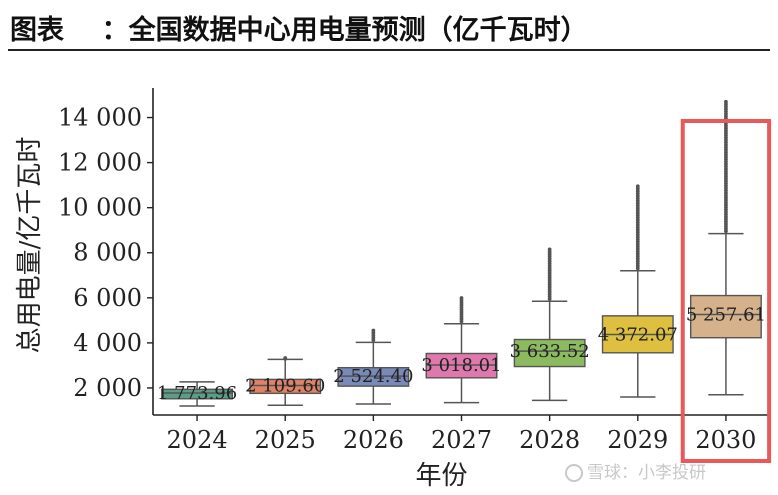 The width and height of the screenshot is (778, 495). I want to click on x-tick-label-2028: 2028, so click(549, 440).